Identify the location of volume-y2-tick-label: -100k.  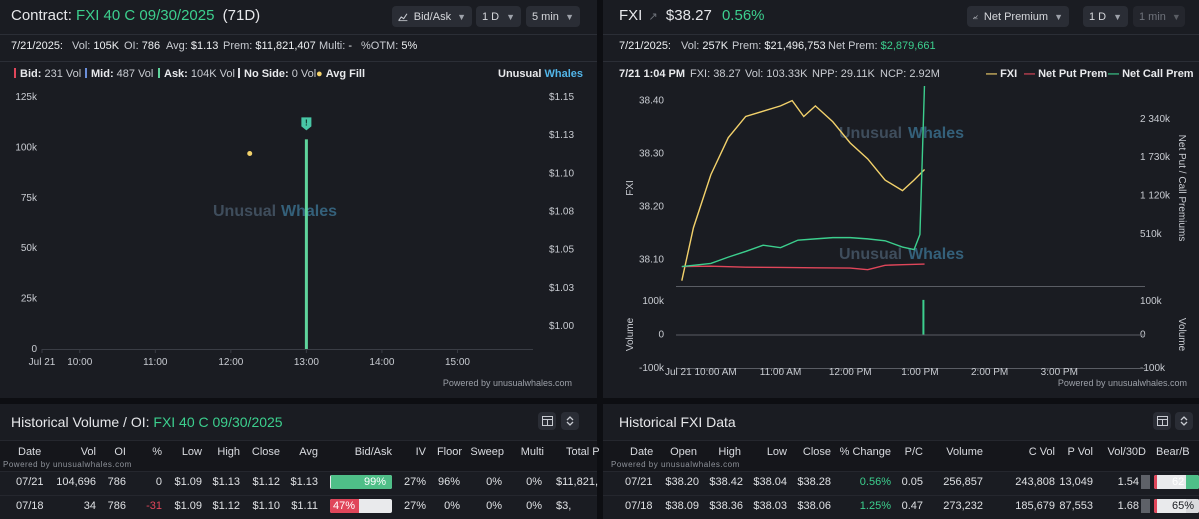
(1153, 368).